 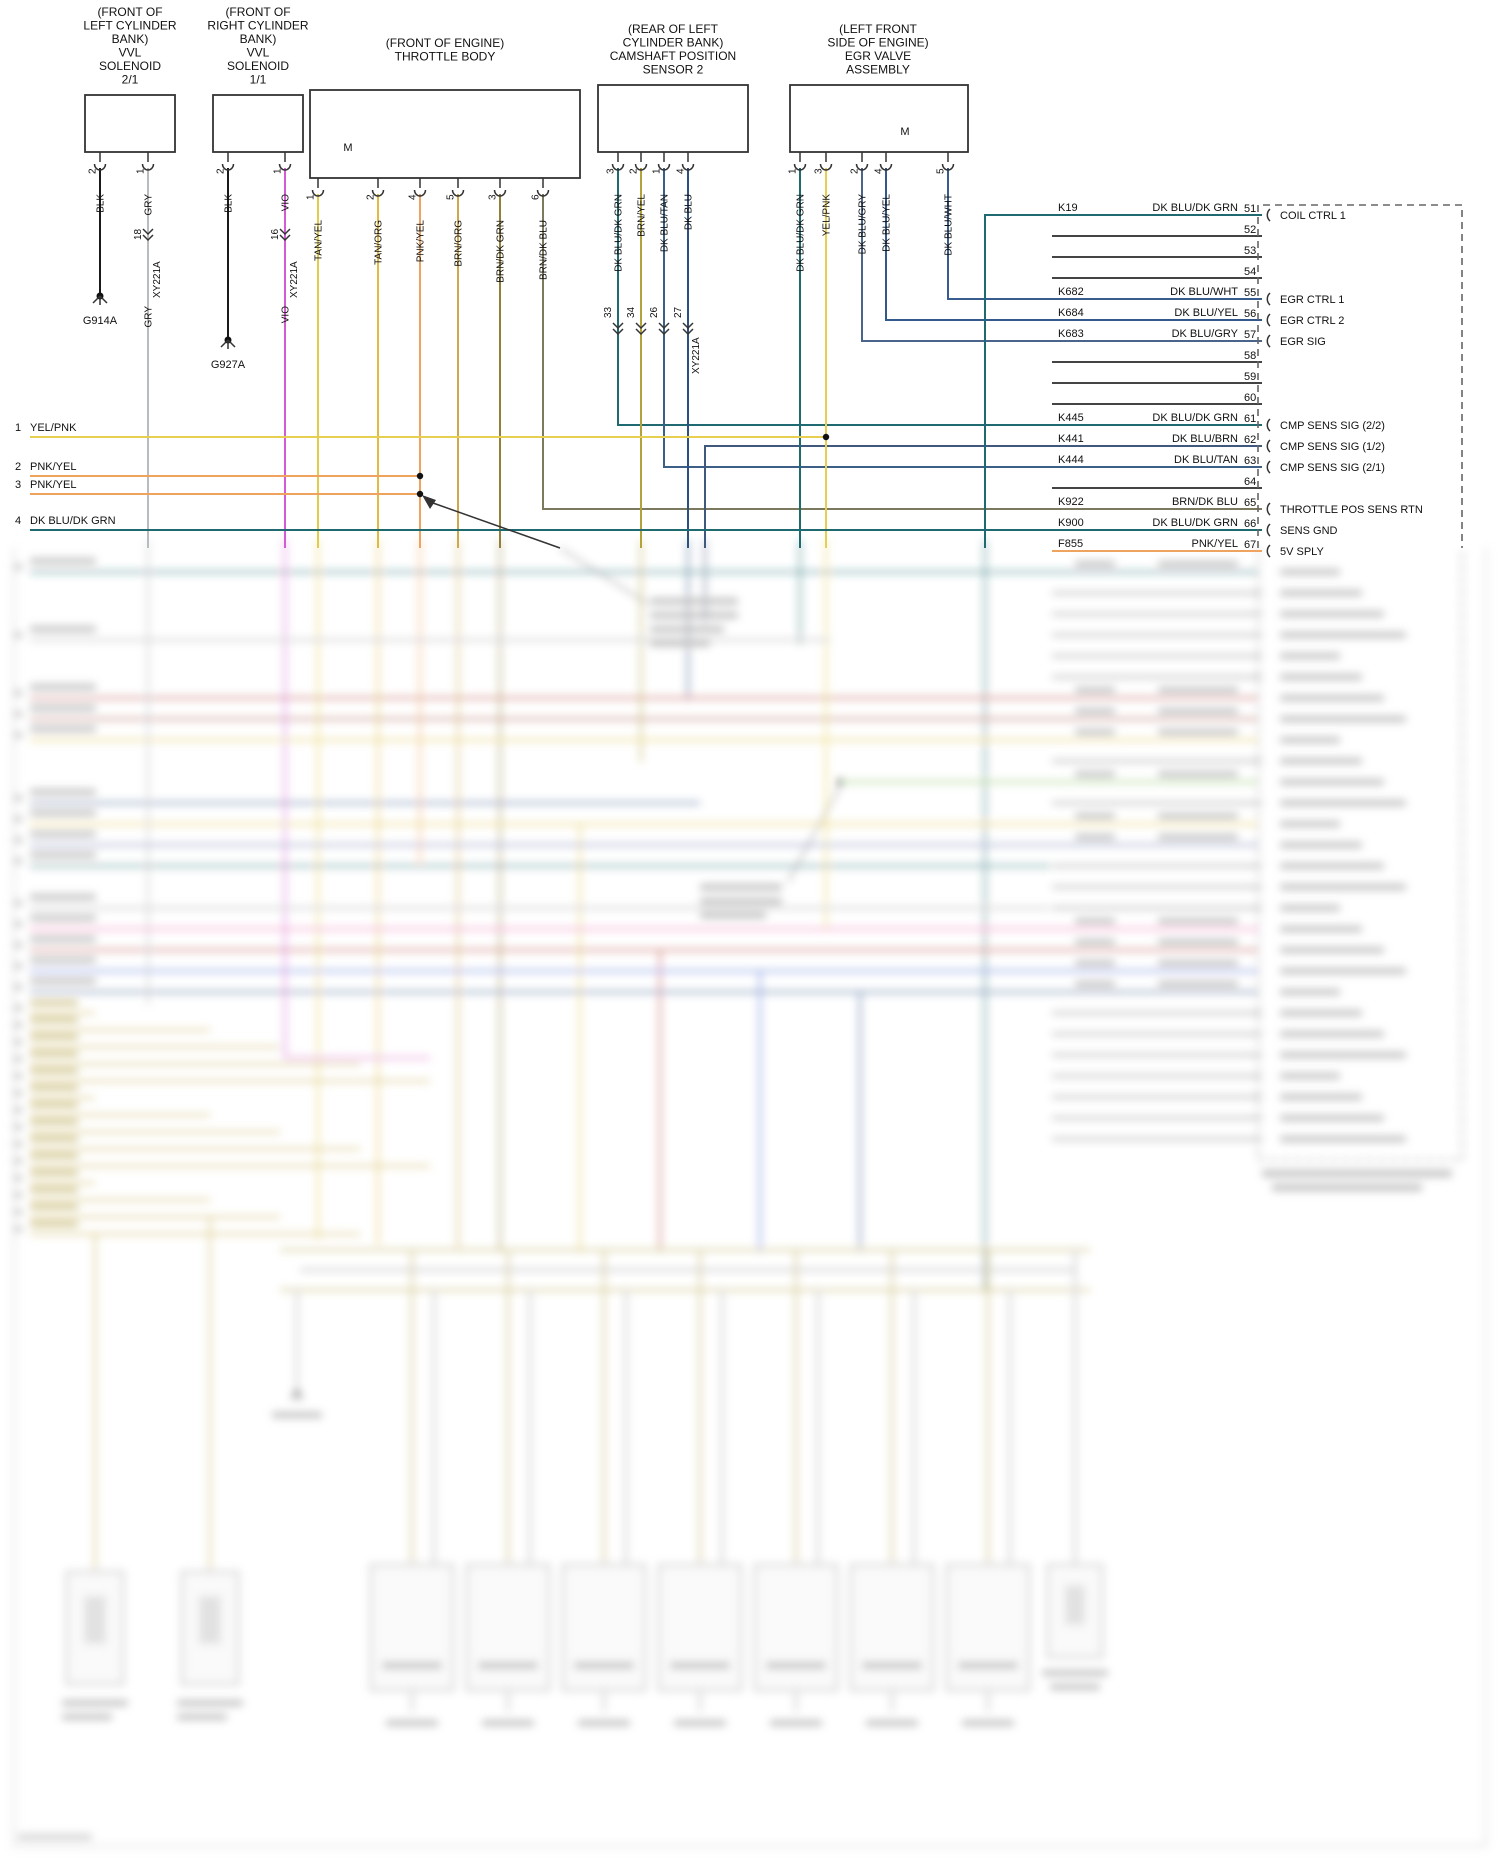 What do you see at coordinates (878, 70) in the screenshot?
I see `component-label: ASSEMBLY` at bounding box center [878, 70].